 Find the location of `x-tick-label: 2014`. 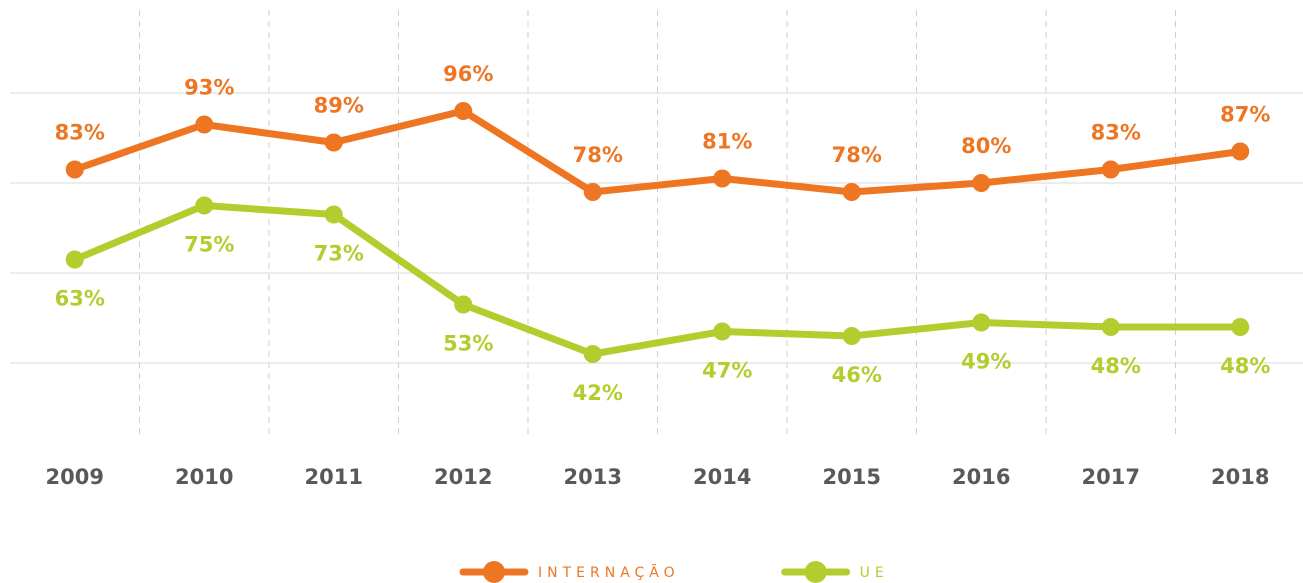

x-tick-label: 2014 is located at coordinates (722, 477).